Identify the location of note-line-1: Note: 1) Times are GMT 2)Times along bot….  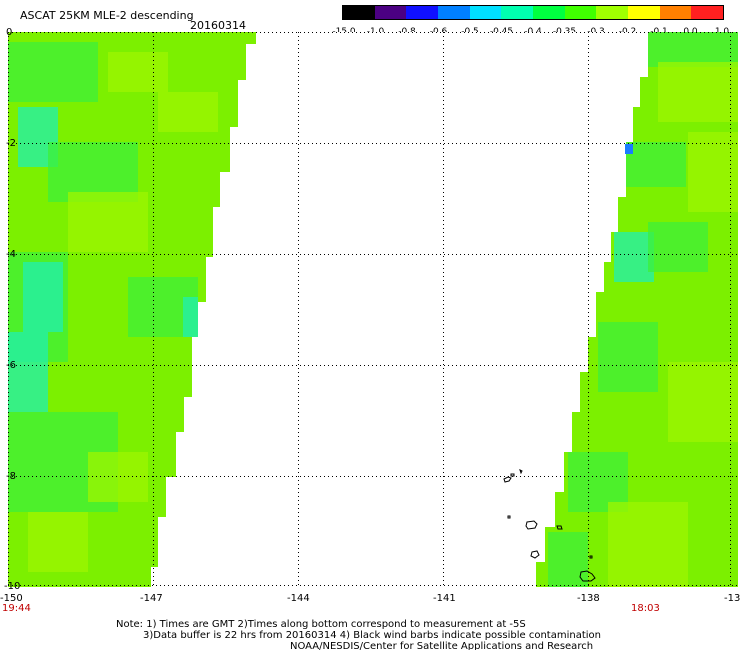
(321, 624).